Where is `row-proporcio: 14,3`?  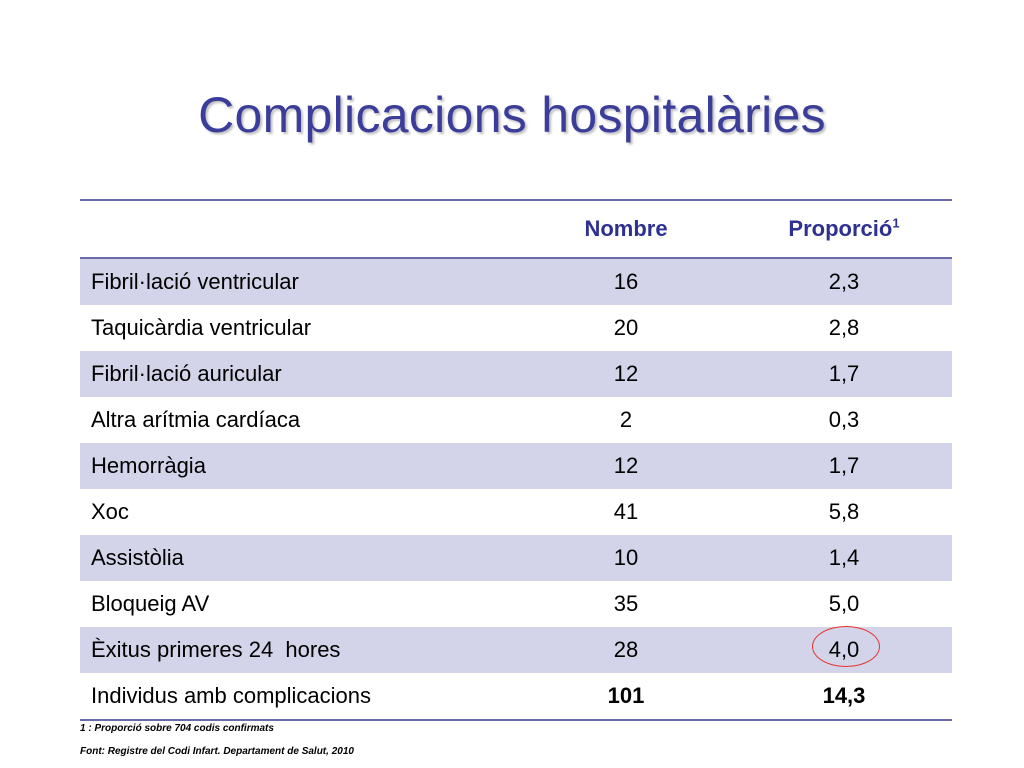
row-proporcio: 14,3 is located at coordinates (844, 697).